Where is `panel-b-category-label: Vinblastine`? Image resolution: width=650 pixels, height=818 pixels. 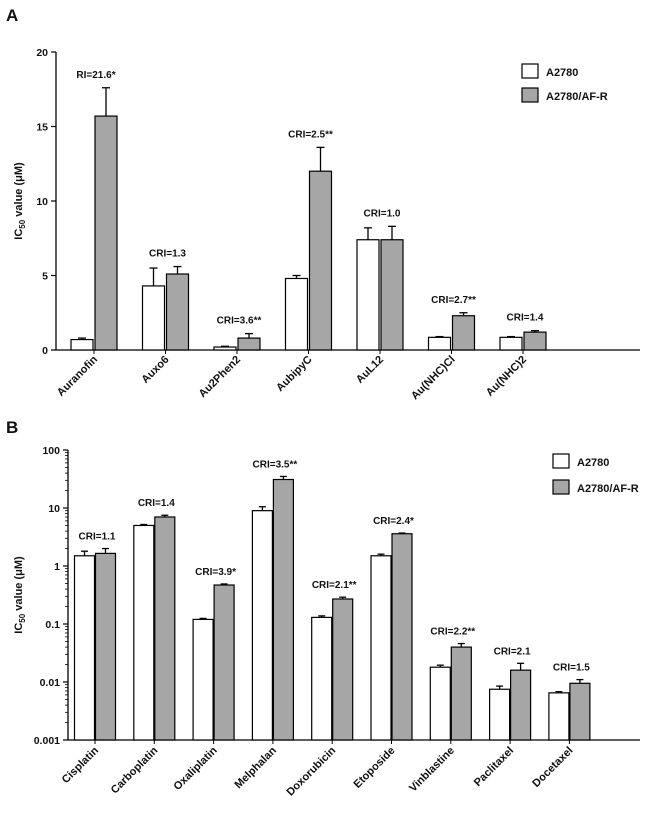 panel-b-category-label: Vinblastine is located at coordinates (432, 770).